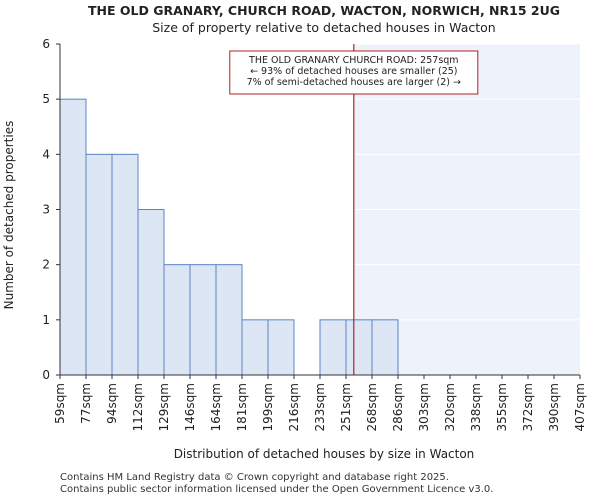 The height and width of the screenshot is (500, 600). Describe the element at coordinates (450, 407) in the screenshot. I see `x-tick-label: 320sqm` at that location.